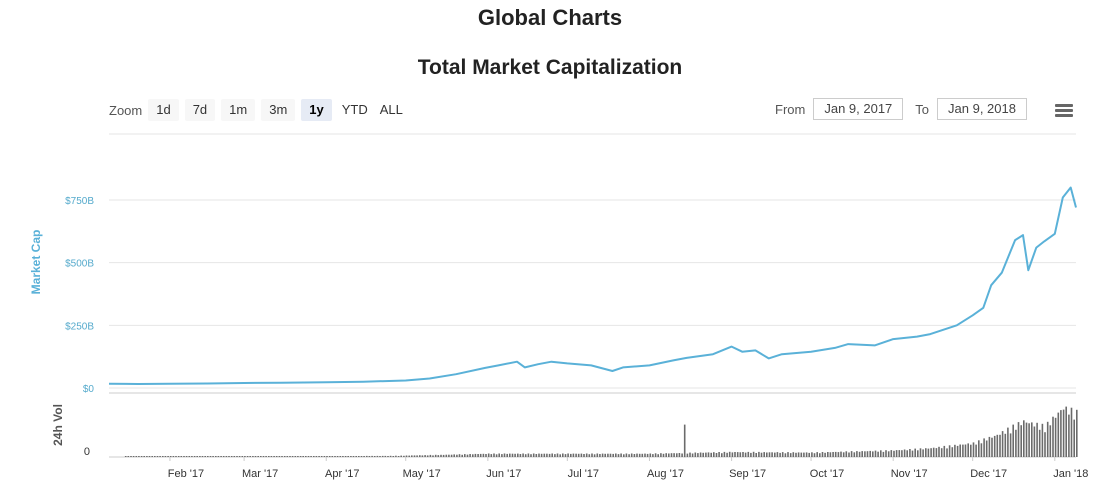  I want to click on to-date-input: Jan 9, 2018, so click(982, 109).